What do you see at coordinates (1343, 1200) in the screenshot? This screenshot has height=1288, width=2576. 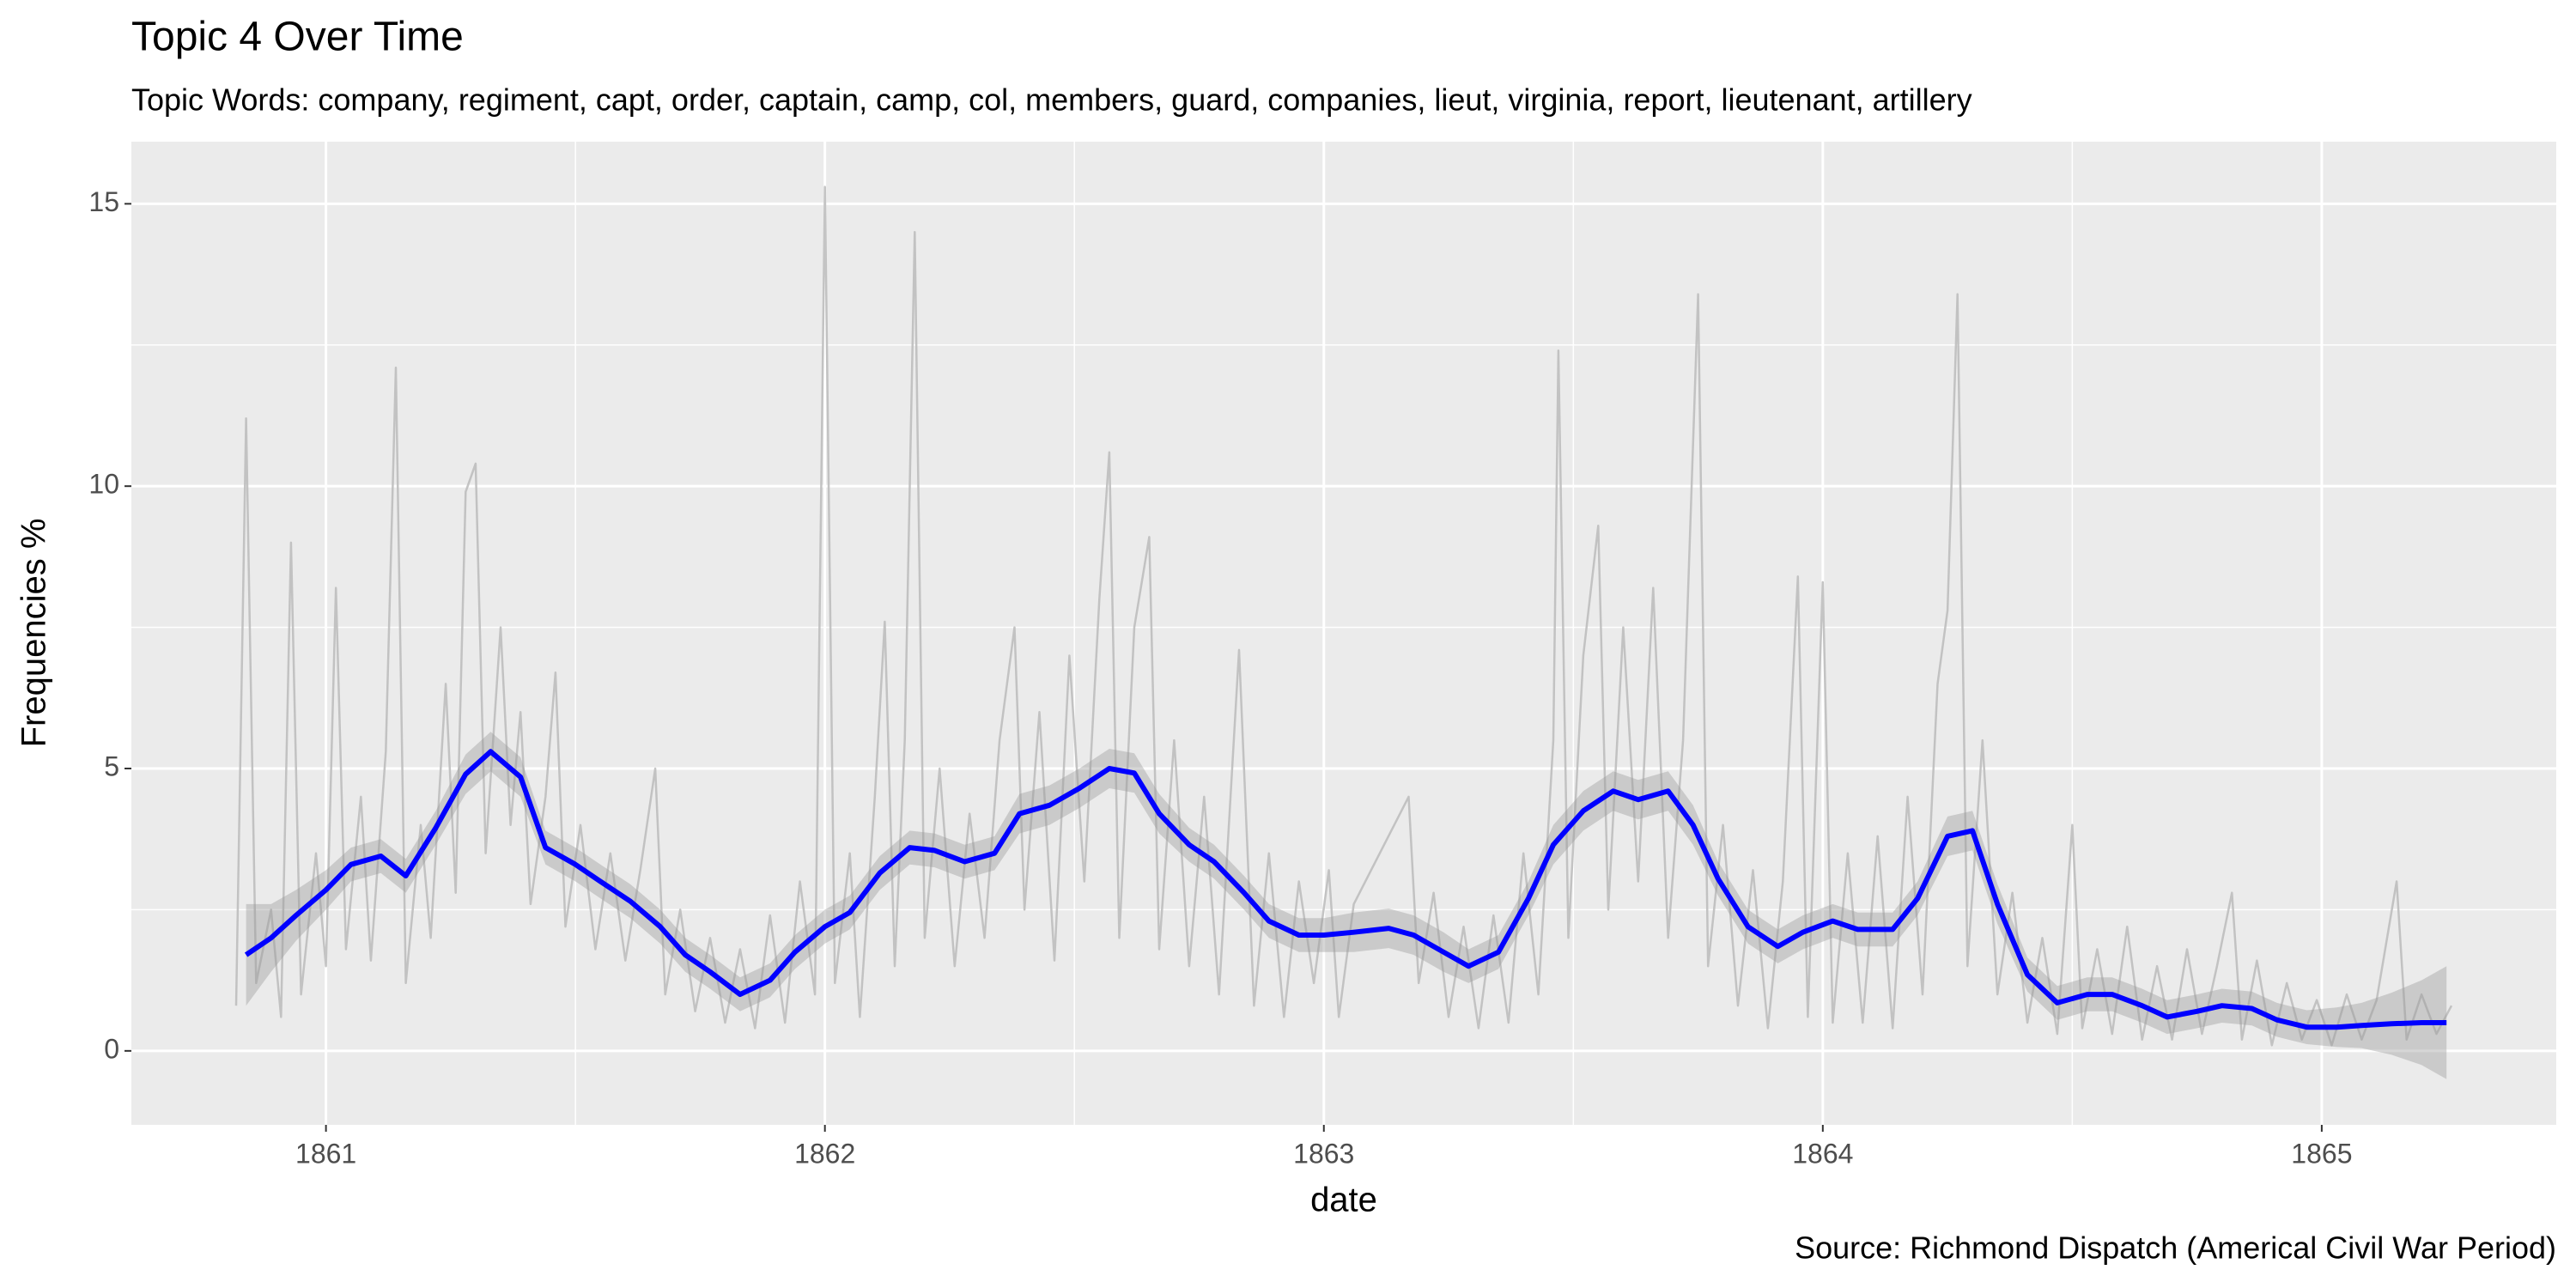 I see `x-axis-title: date` at bounding box center [1343, 1200].